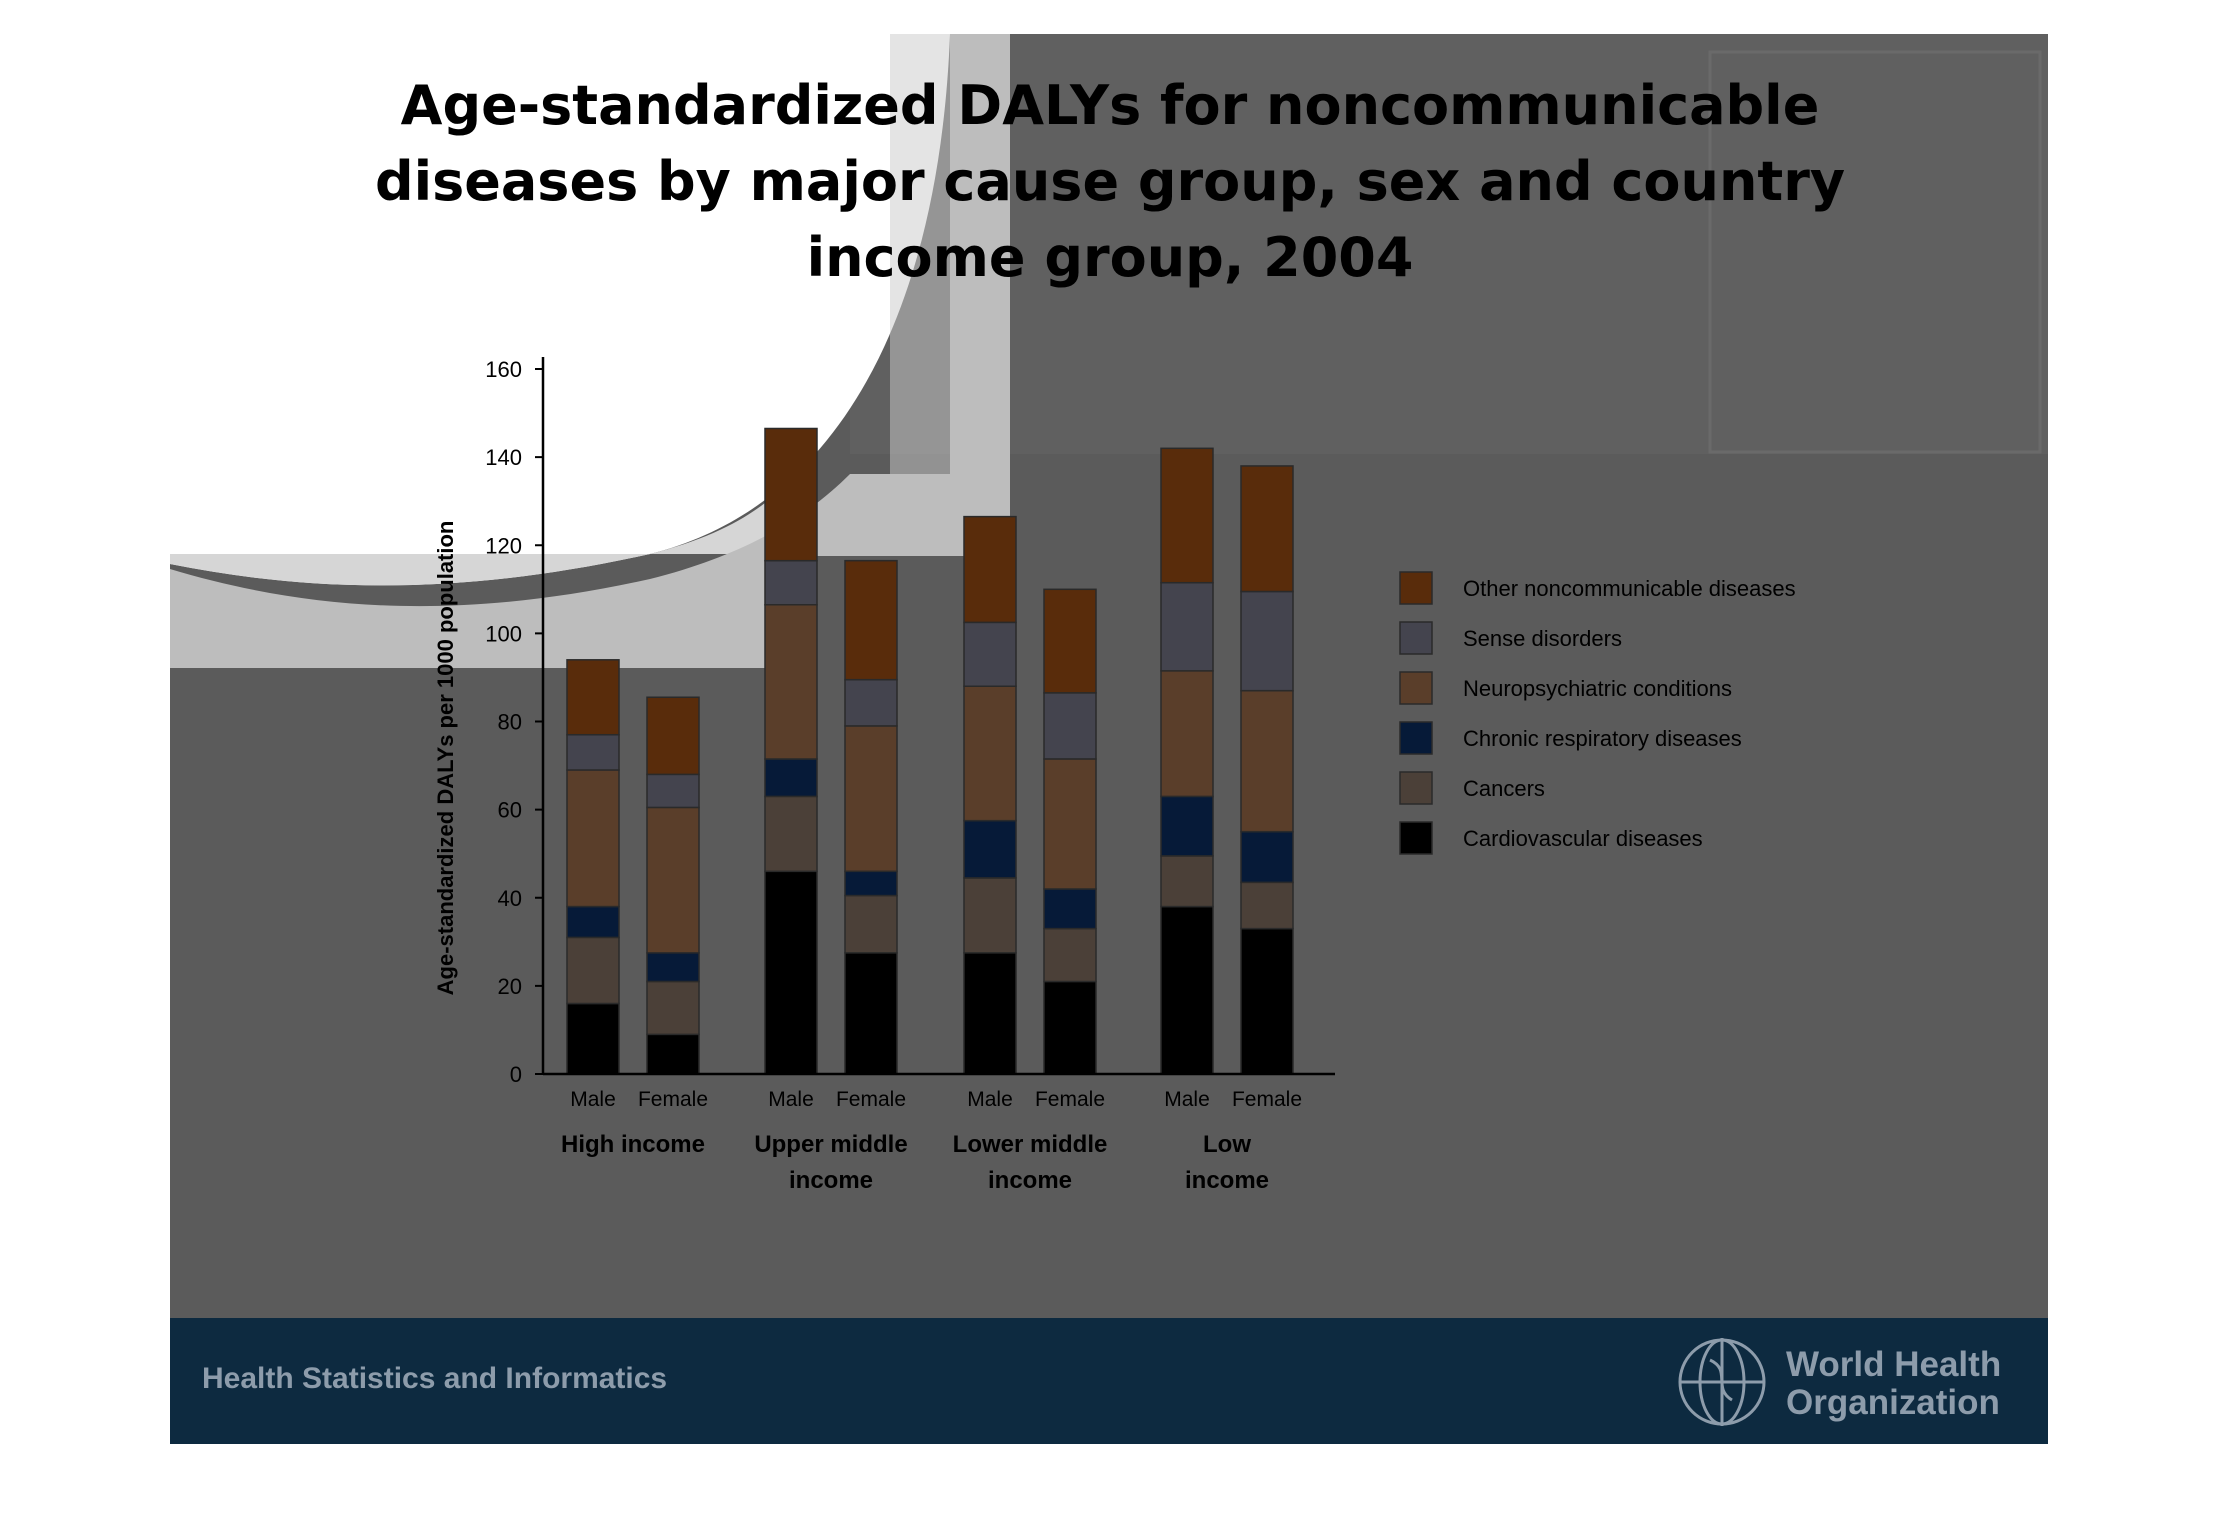  Describe the element at coordinates (503, 457) in the screenshot. I see `y-tick-label: 140` at that location.